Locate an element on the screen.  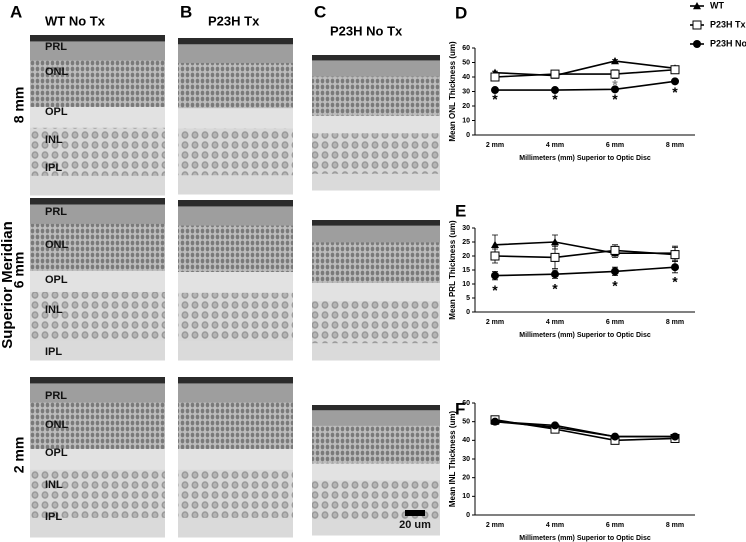
y-tick-label: 5 is located at coordinates (468, 298).